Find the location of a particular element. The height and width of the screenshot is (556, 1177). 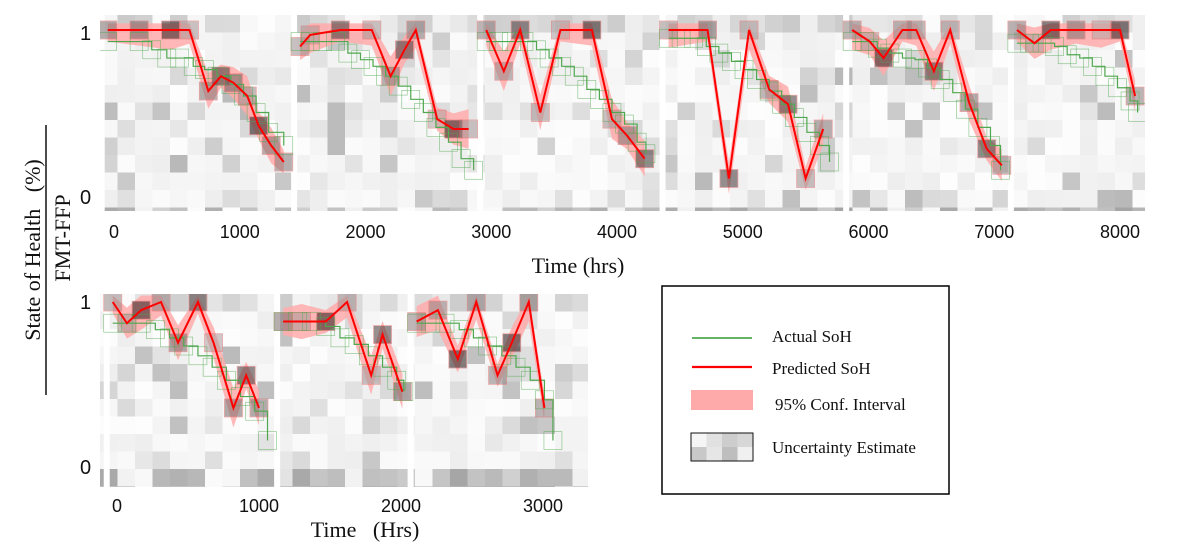

actual-soh-line is located at coordinates (485, 381).